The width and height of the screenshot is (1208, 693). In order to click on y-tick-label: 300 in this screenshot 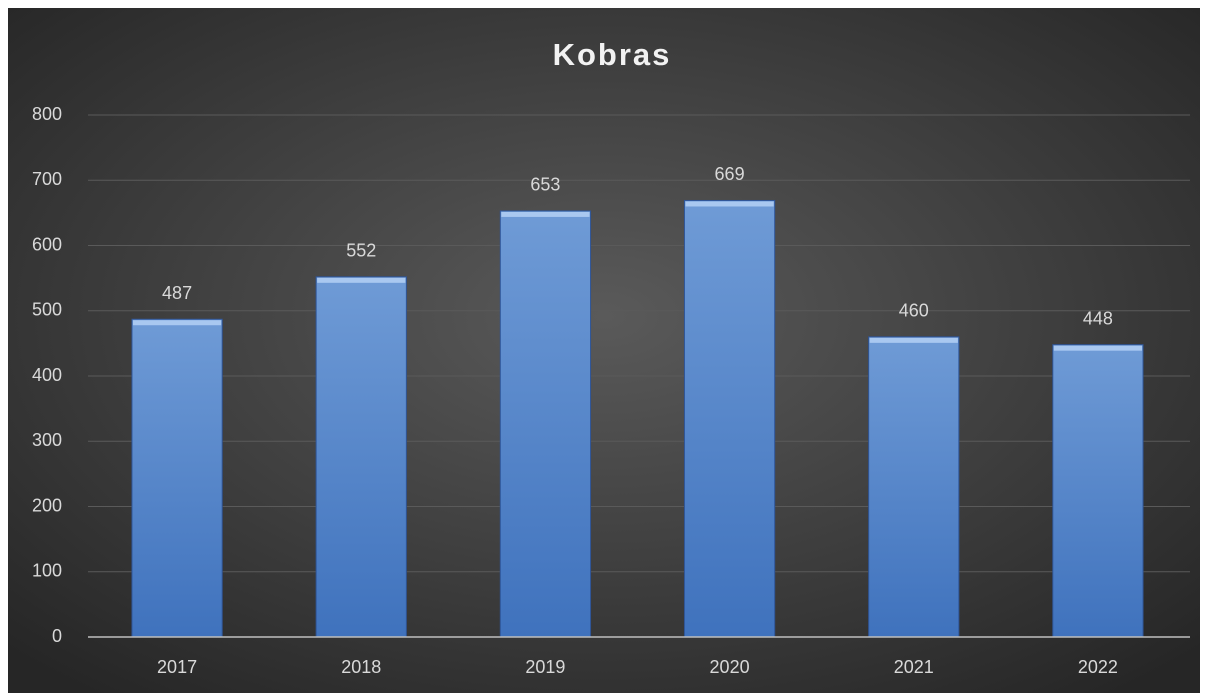, I will do `click(47, 440)`.